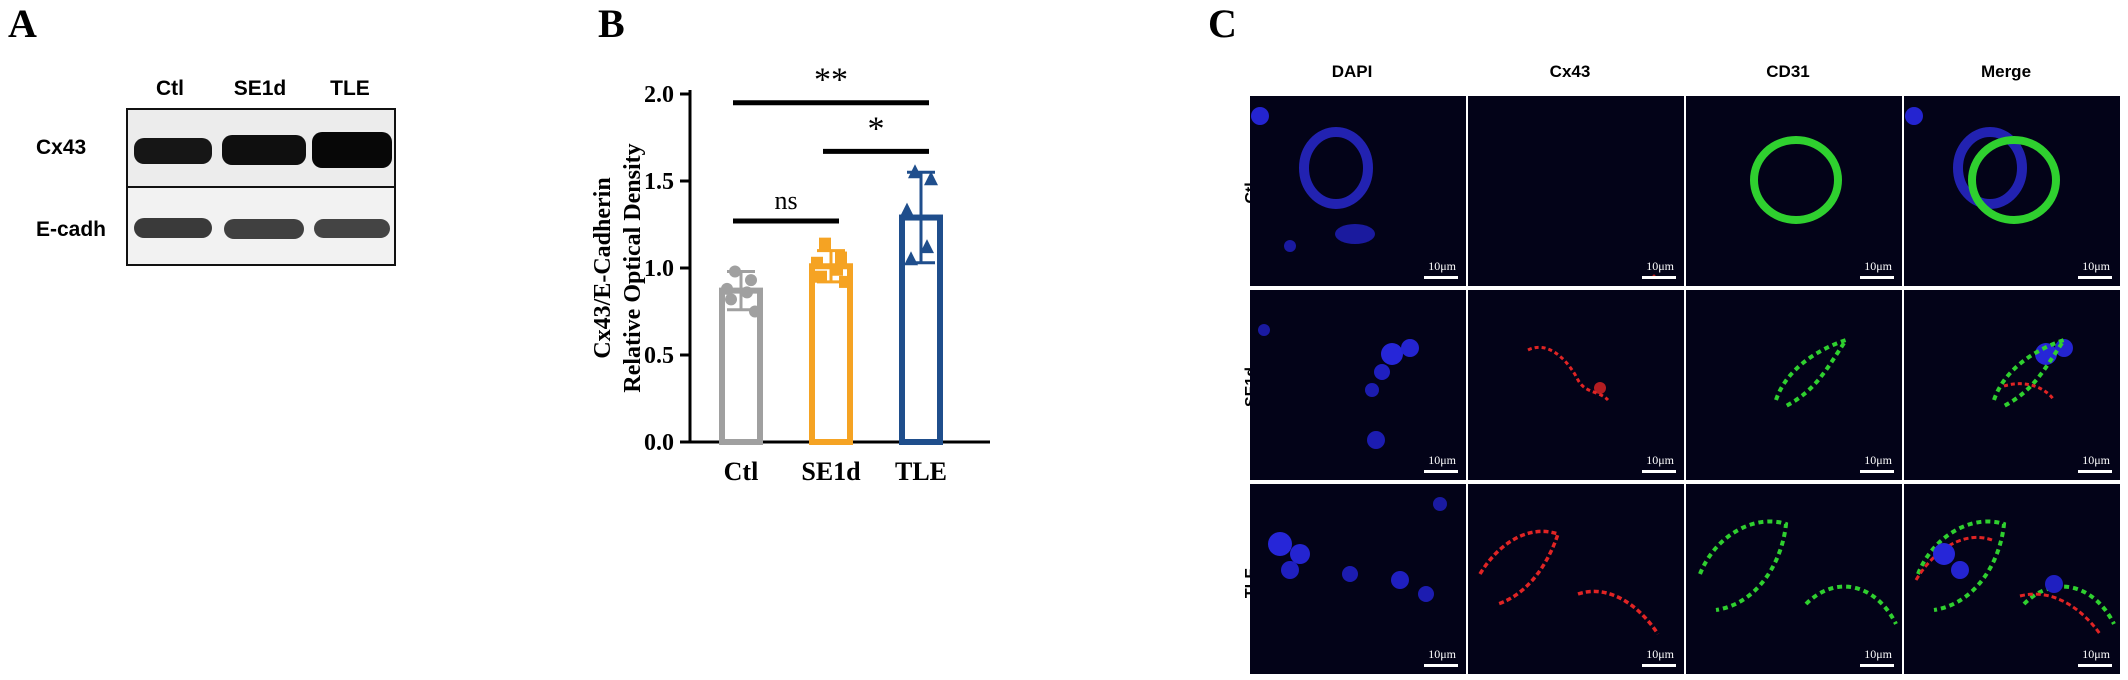 The width and height of the screenshot is (2128, 680). I want to click on if-image-se1d-merge: 10μm, so click(2012, 385).